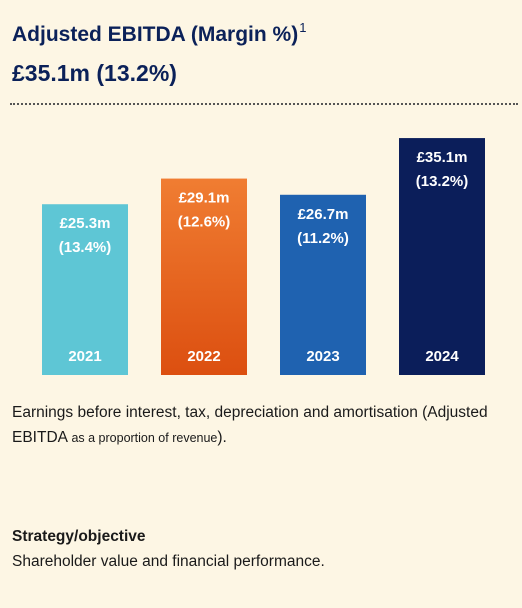 This screenshot has width=522, height=608. I want to click on chart-title: Adjusted EBITDA (Margin %)1, so click(159, 33).